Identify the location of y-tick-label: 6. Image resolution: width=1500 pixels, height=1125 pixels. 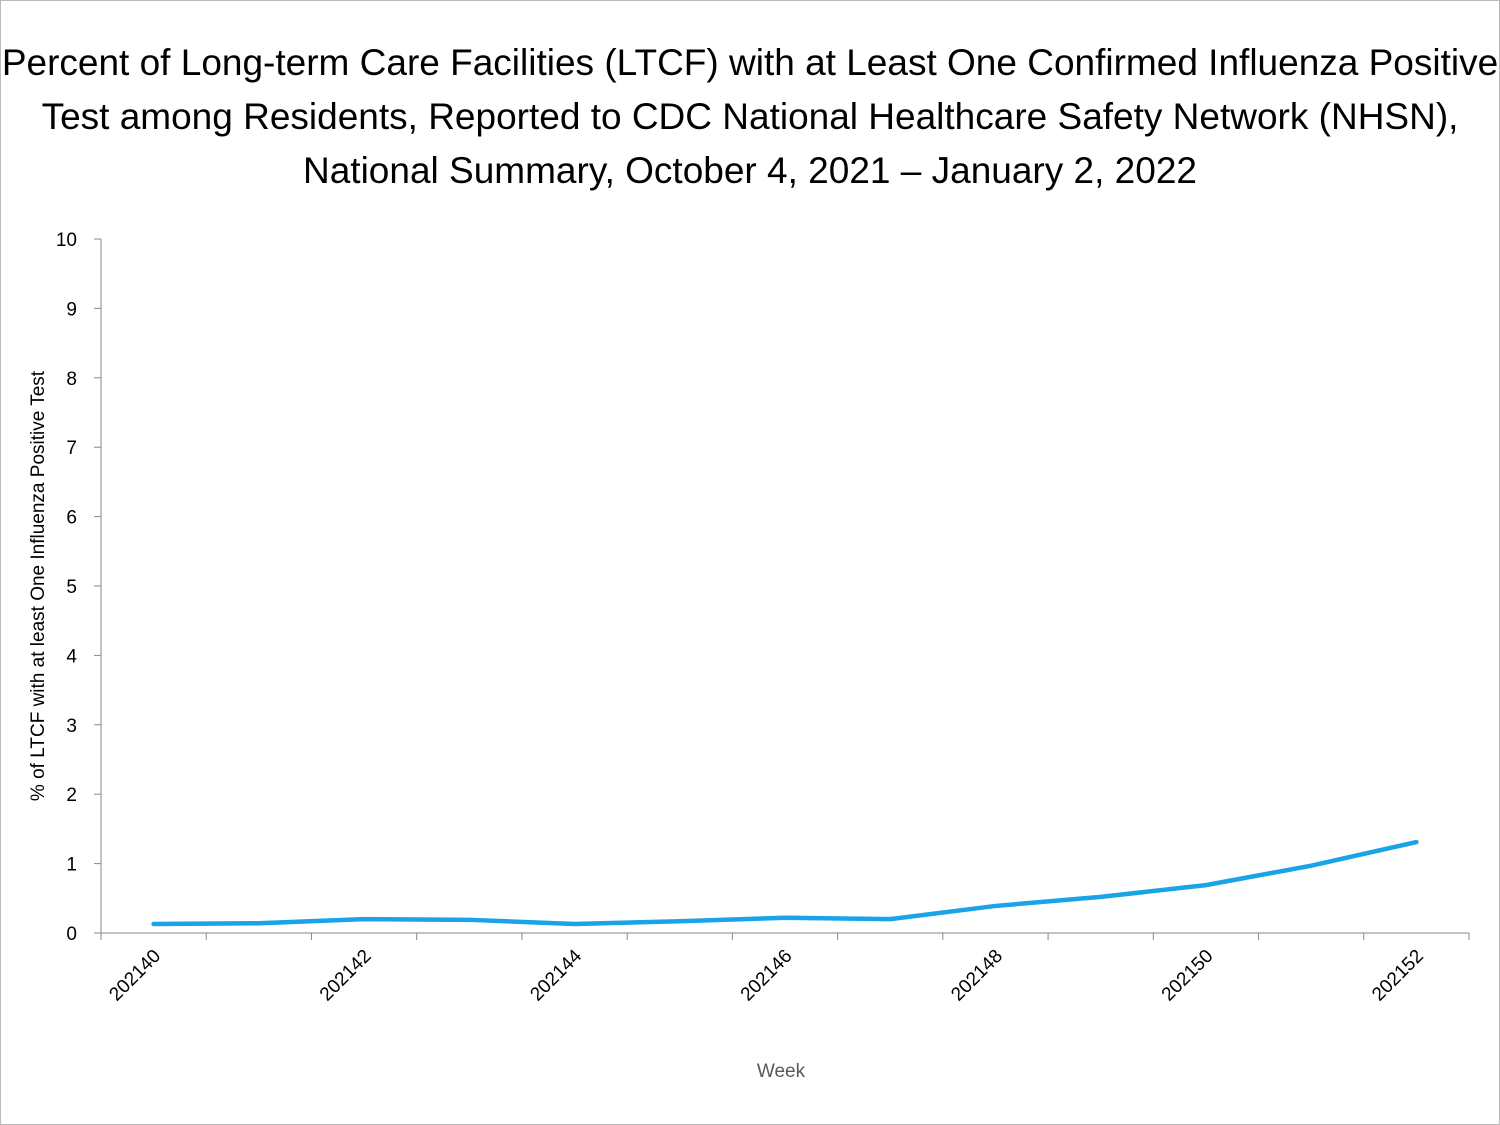
(71, 518).